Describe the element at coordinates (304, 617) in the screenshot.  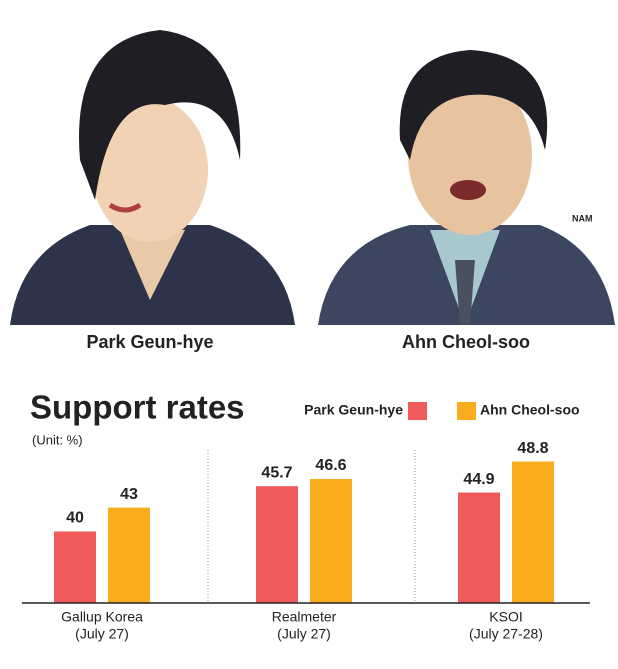
I see `x-tick-label: Realmeter` at that location.